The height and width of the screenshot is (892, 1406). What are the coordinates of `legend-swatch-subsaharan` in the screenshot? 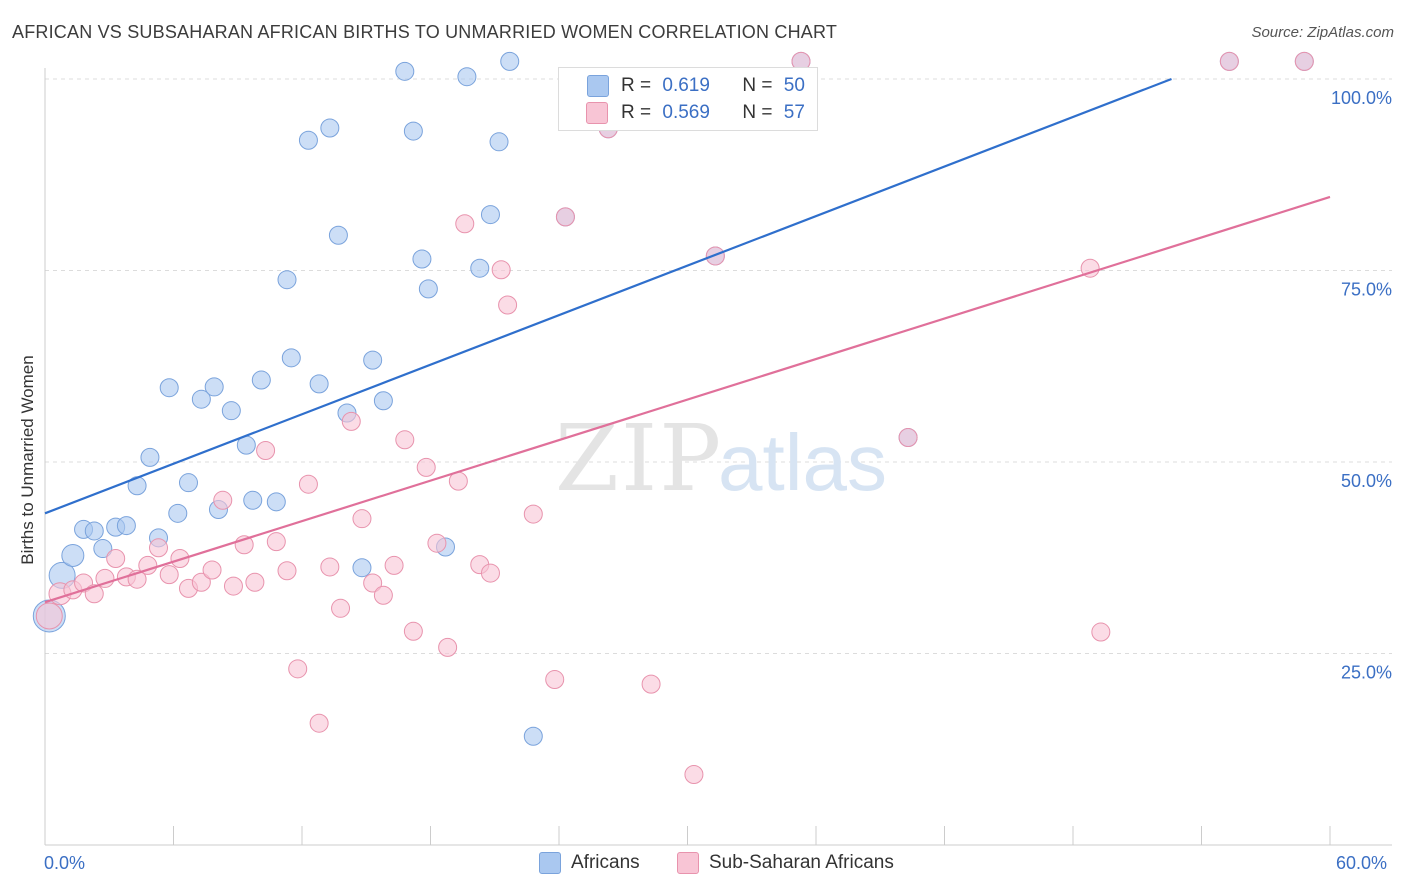 It's located at (597, 113).